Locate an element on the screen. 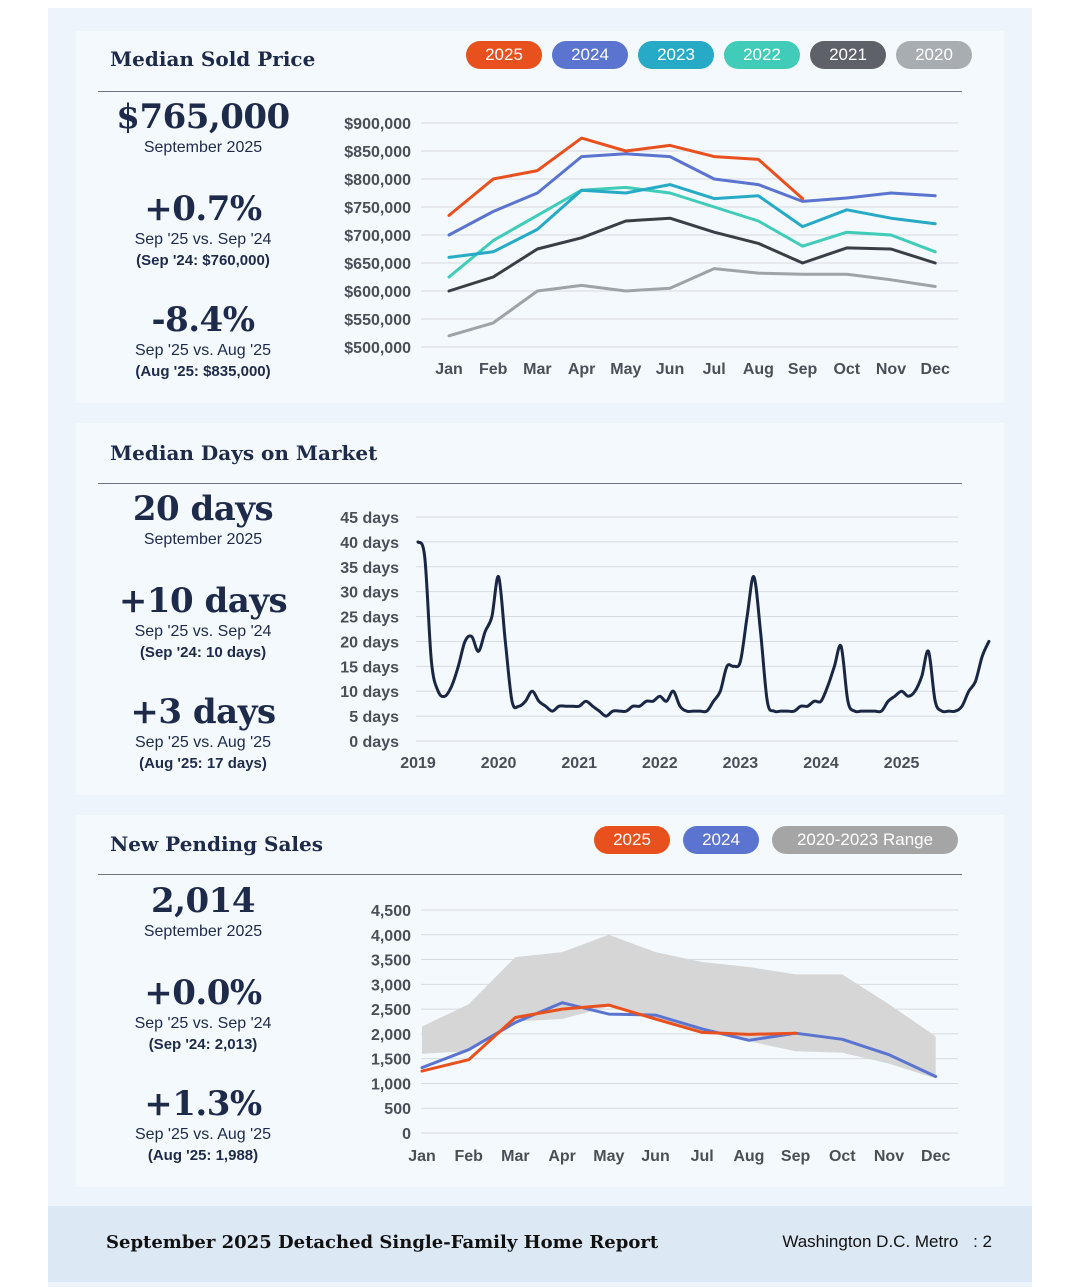 This screenshot has width=1080, height=1287. y-tick-label: 35 days is located at coordinates (369, 568).